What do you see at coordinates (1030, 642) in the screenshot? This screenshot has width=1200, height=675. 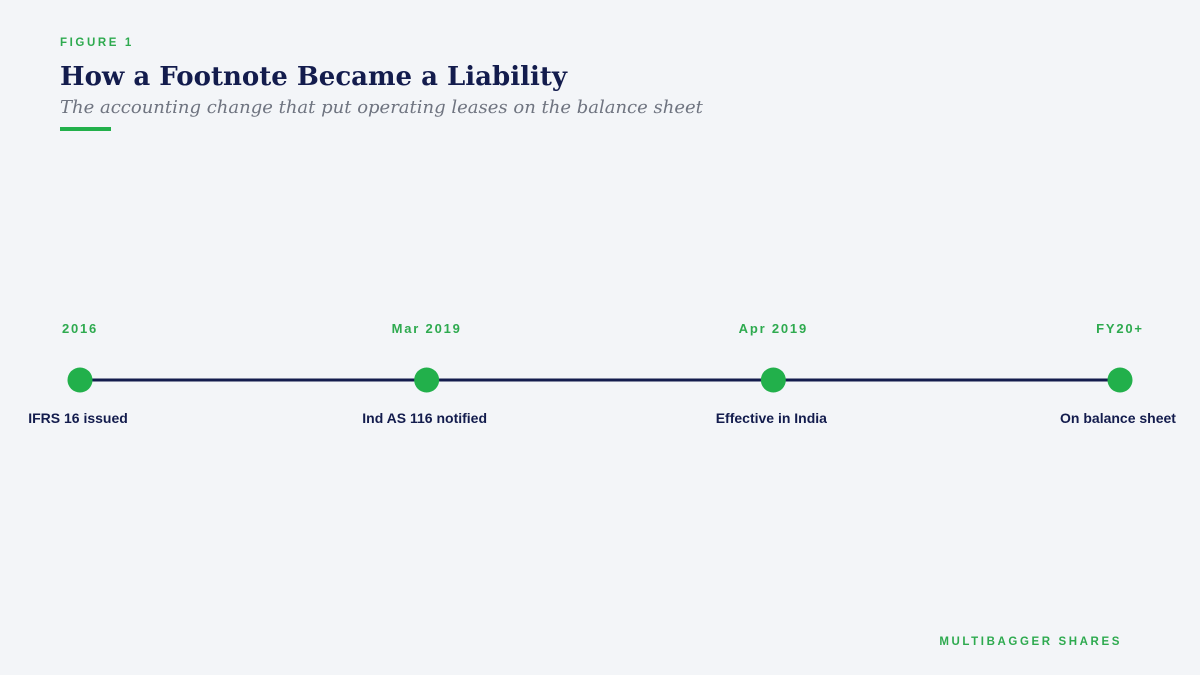 I see `footer-brand: MULTIBAGGER SHARES` at bounding box center [1030, 642].